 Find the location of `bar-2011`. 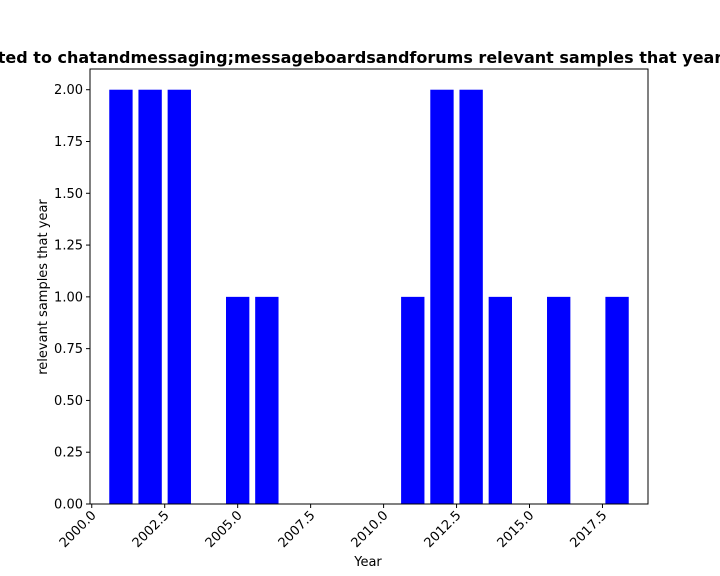

bar-2011 is located at coordinates (413, 400).